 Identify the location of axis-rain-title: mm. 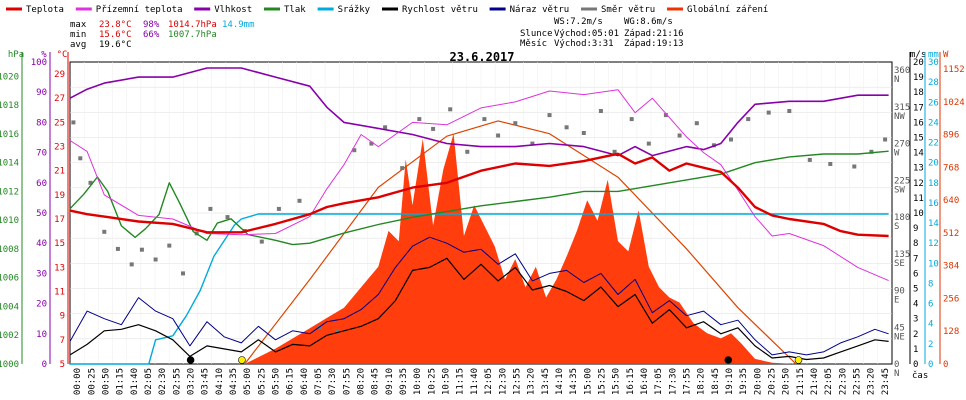
(933, 55).